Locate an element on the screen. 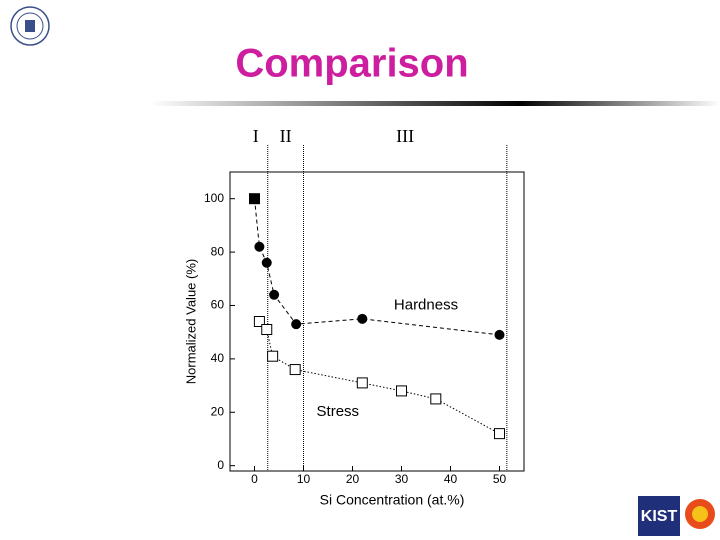 The image size is (720, 540). x-tick-label: 10 is located at coordinates (304, 479).